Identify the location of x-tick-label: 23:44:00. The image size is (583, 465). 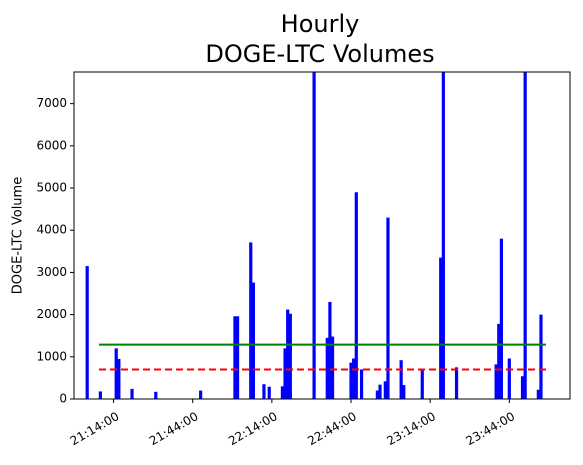
(491, 428).